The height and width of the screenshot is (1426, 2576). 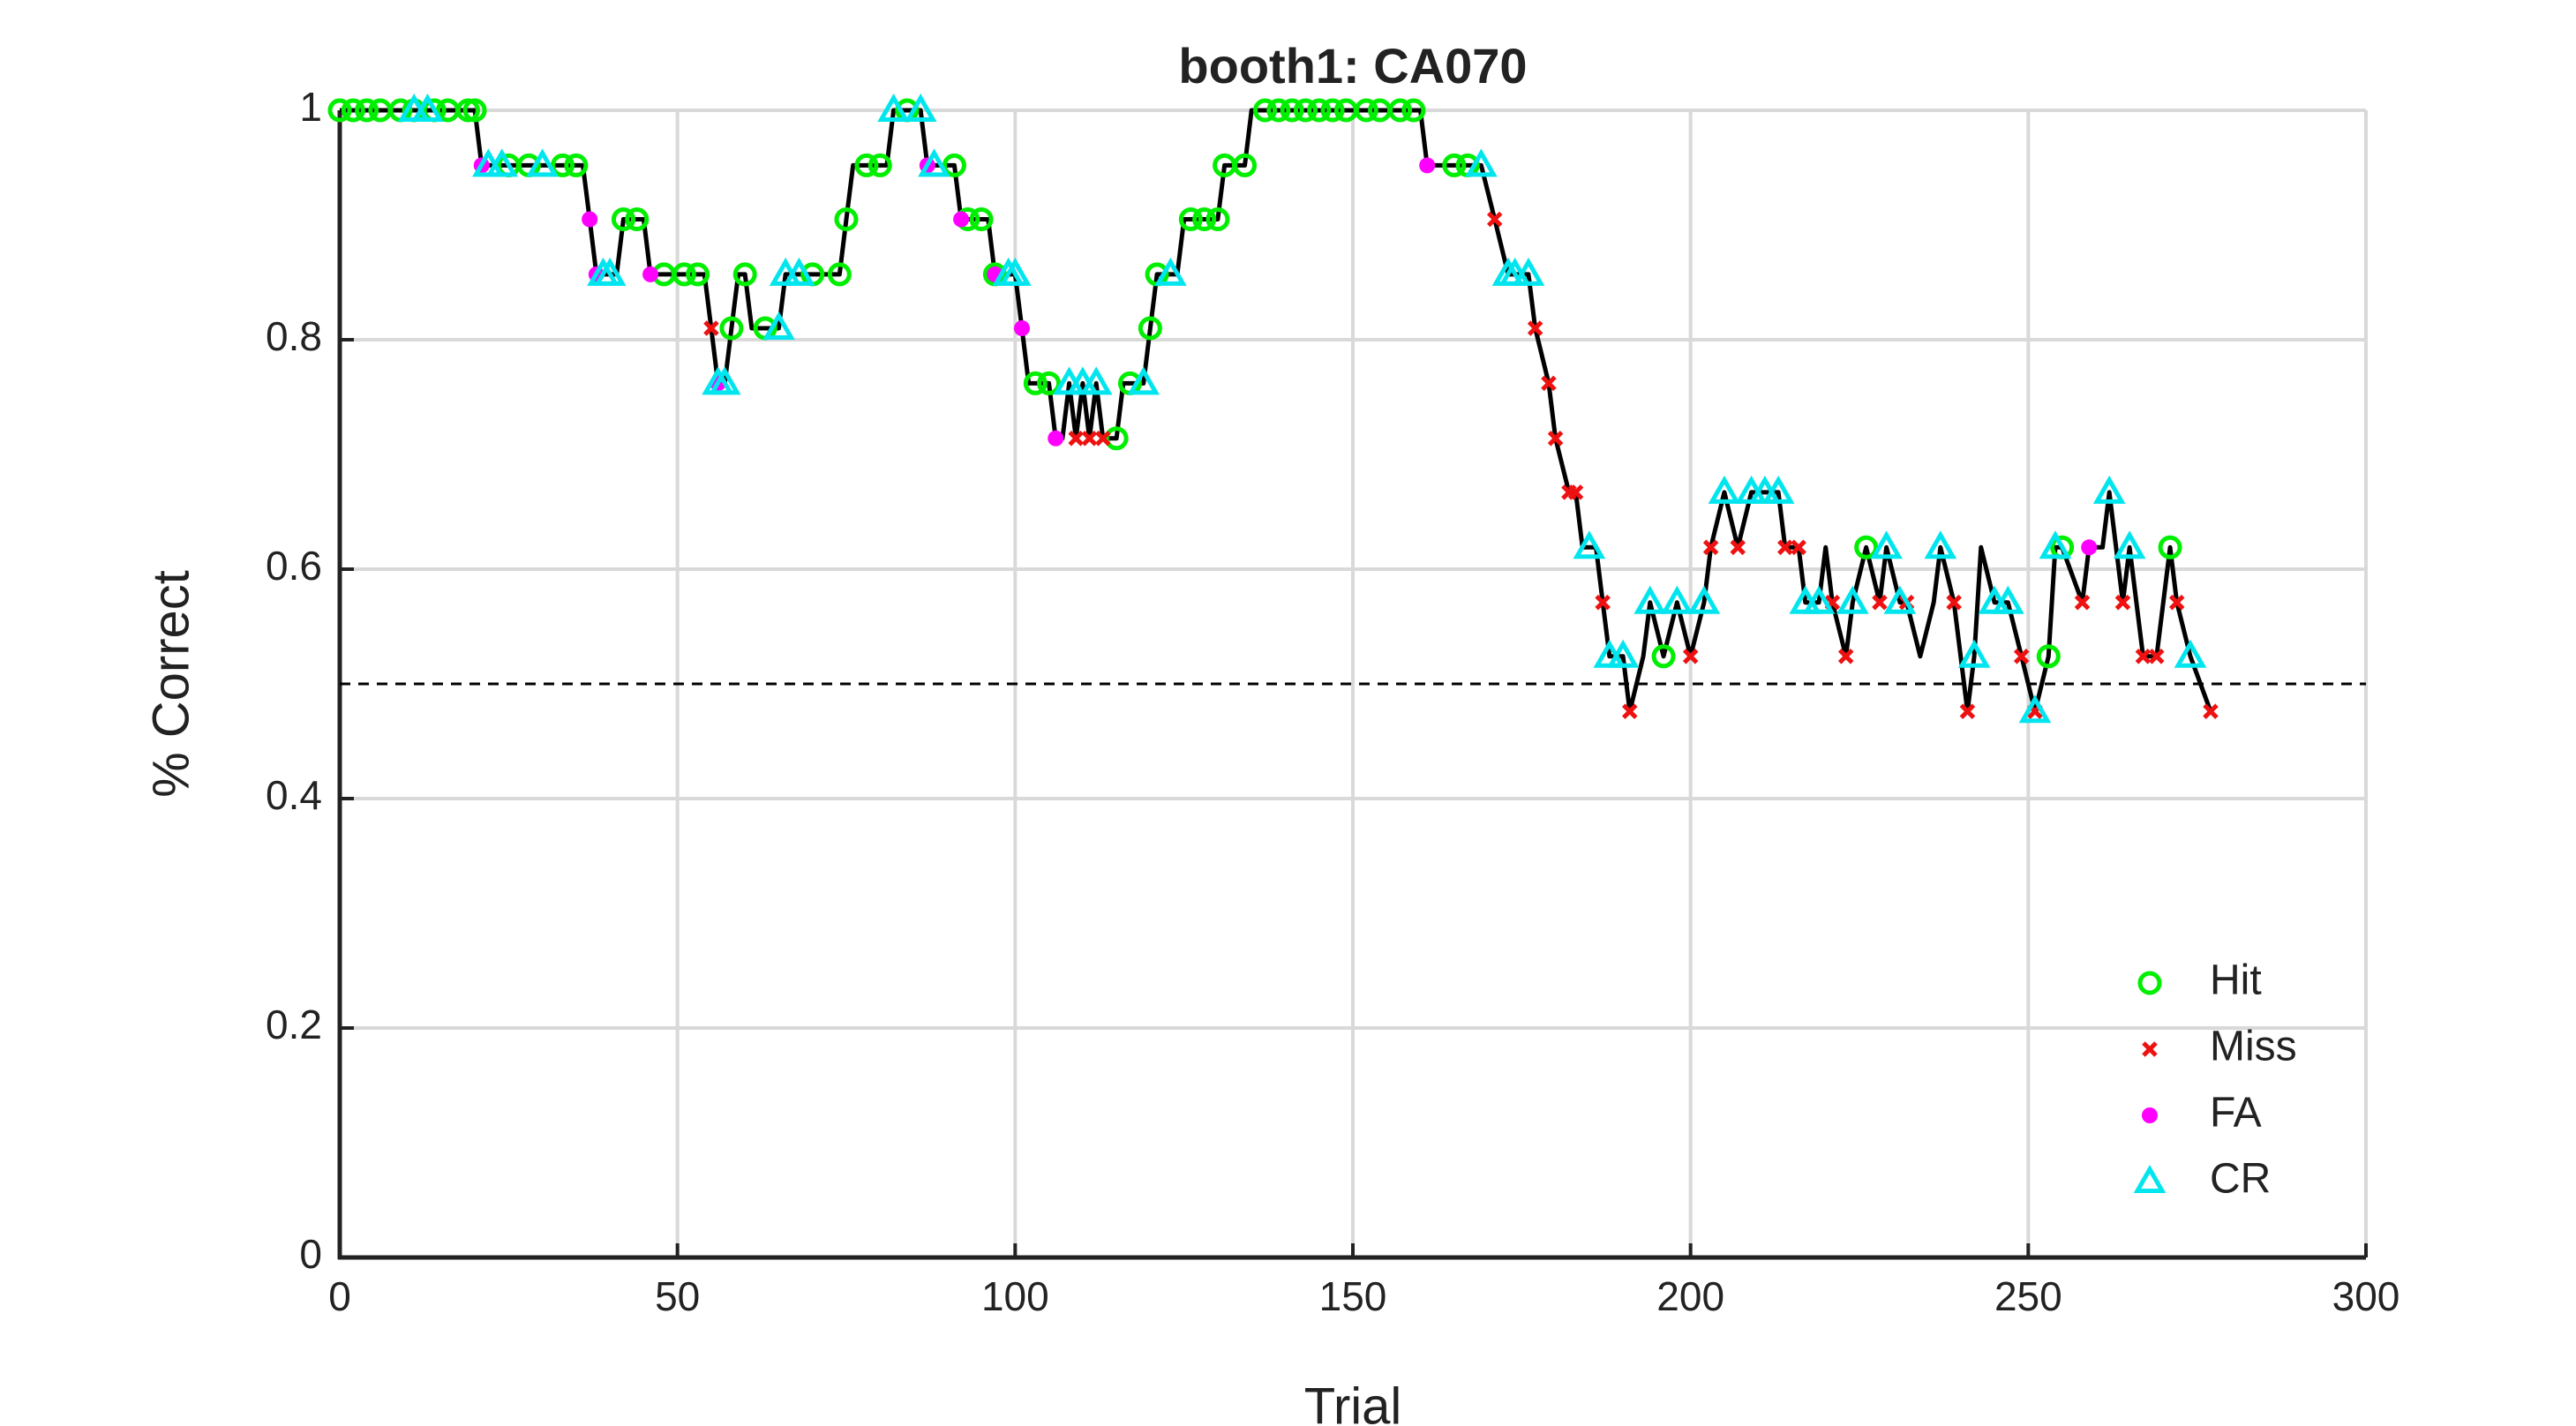 What do you see at coordinates (1352, 66) in the screenshot?
I see `chart-title: booth1: CA070` at bounding box center [1352, 66].